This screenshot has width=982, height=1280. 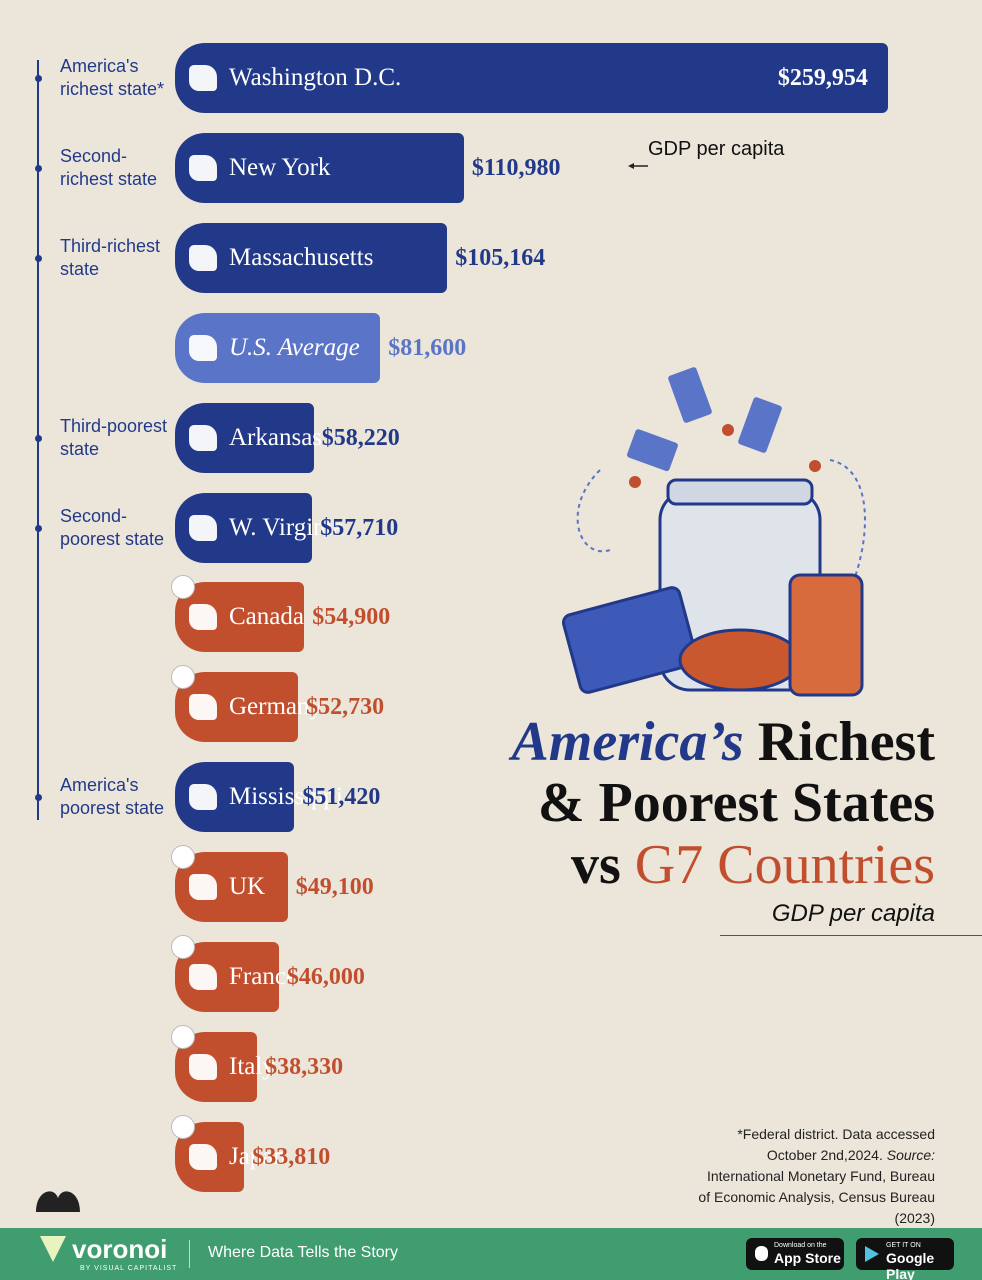 What do you see at coordinates (642, 151) in the screenshot?
I see `annotation` at bounding box center [642, 151].